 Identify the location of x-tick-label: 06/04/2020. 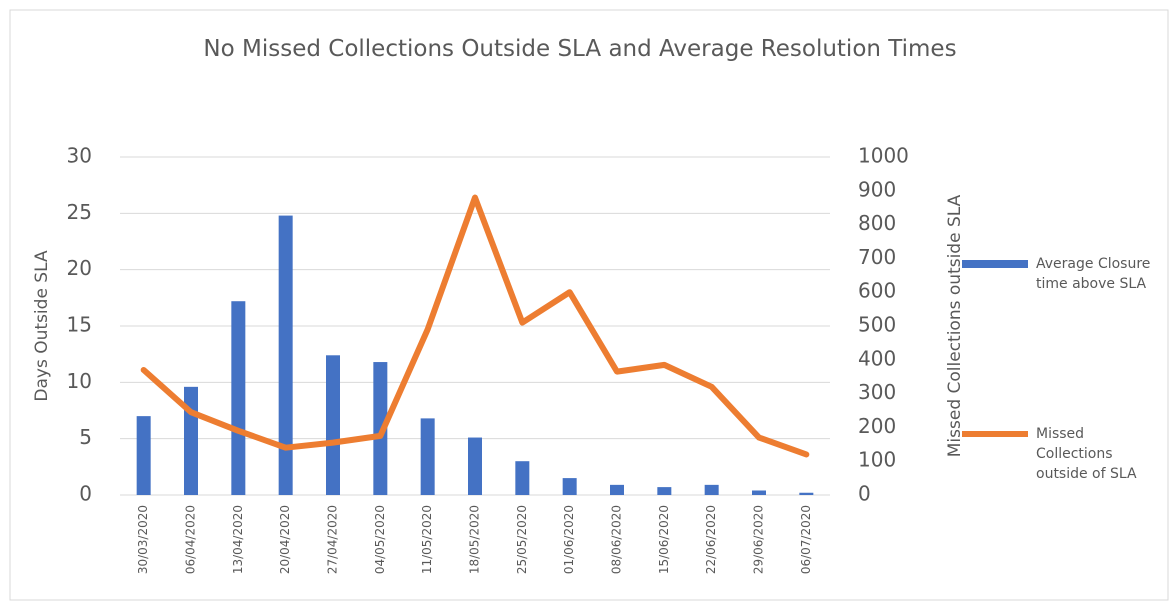
(191, 539).